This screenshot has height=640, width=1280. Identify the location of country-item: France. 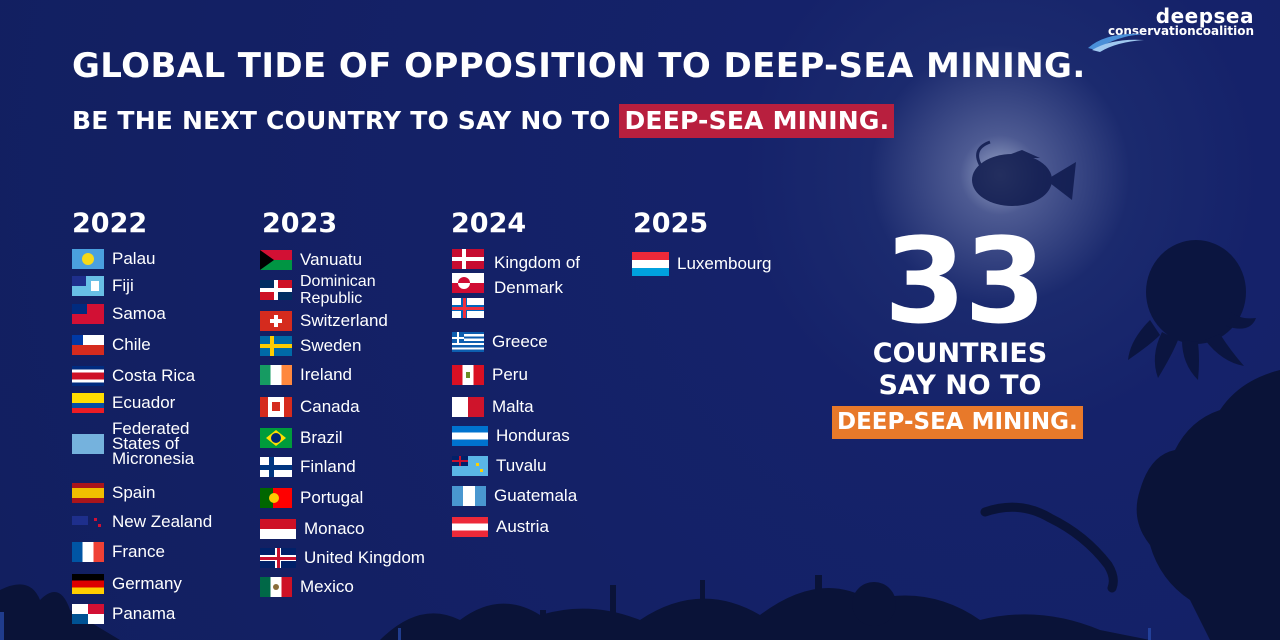
(118, 552).